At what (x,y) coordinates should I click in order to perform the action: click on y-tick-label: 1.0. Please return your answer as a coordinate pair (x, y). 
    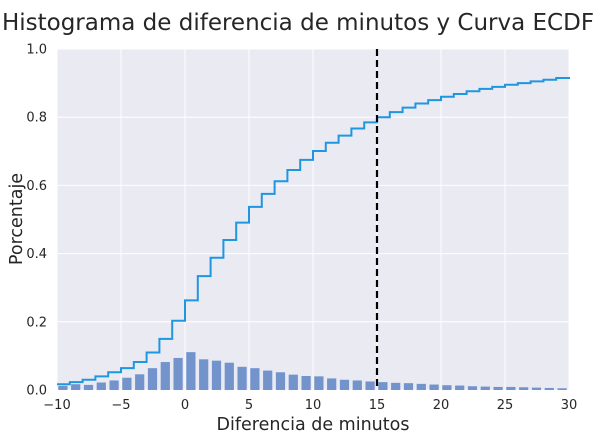
    Looking at the image, I should click on (36, 50).